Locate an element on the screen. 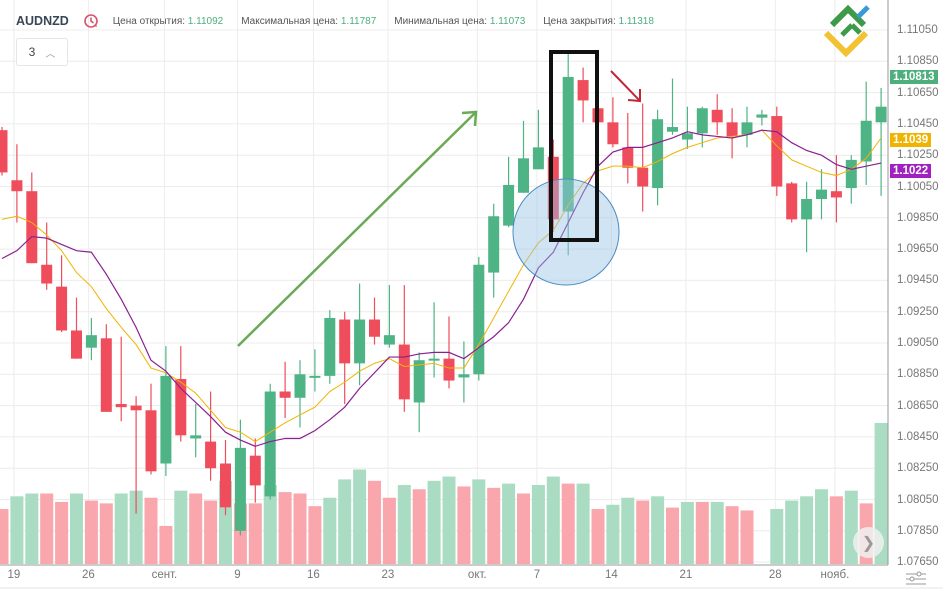 This screenshot has height=591, width=943. y-tick-label: 1.07650 is located at coordinates (918, 562).